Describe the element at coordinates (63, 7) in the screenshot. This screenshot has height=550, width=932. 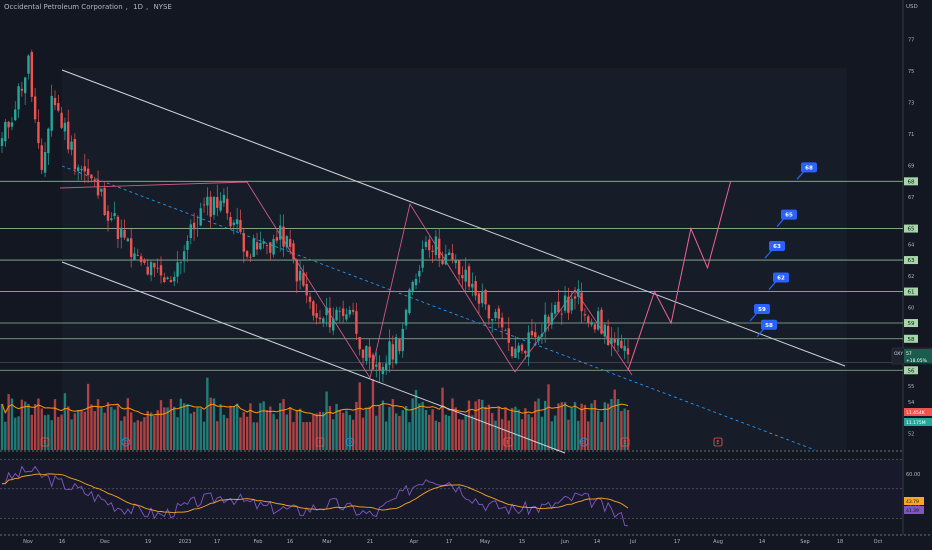
I see `symbol-name: Occidental Petroleum Corporation` at that location.